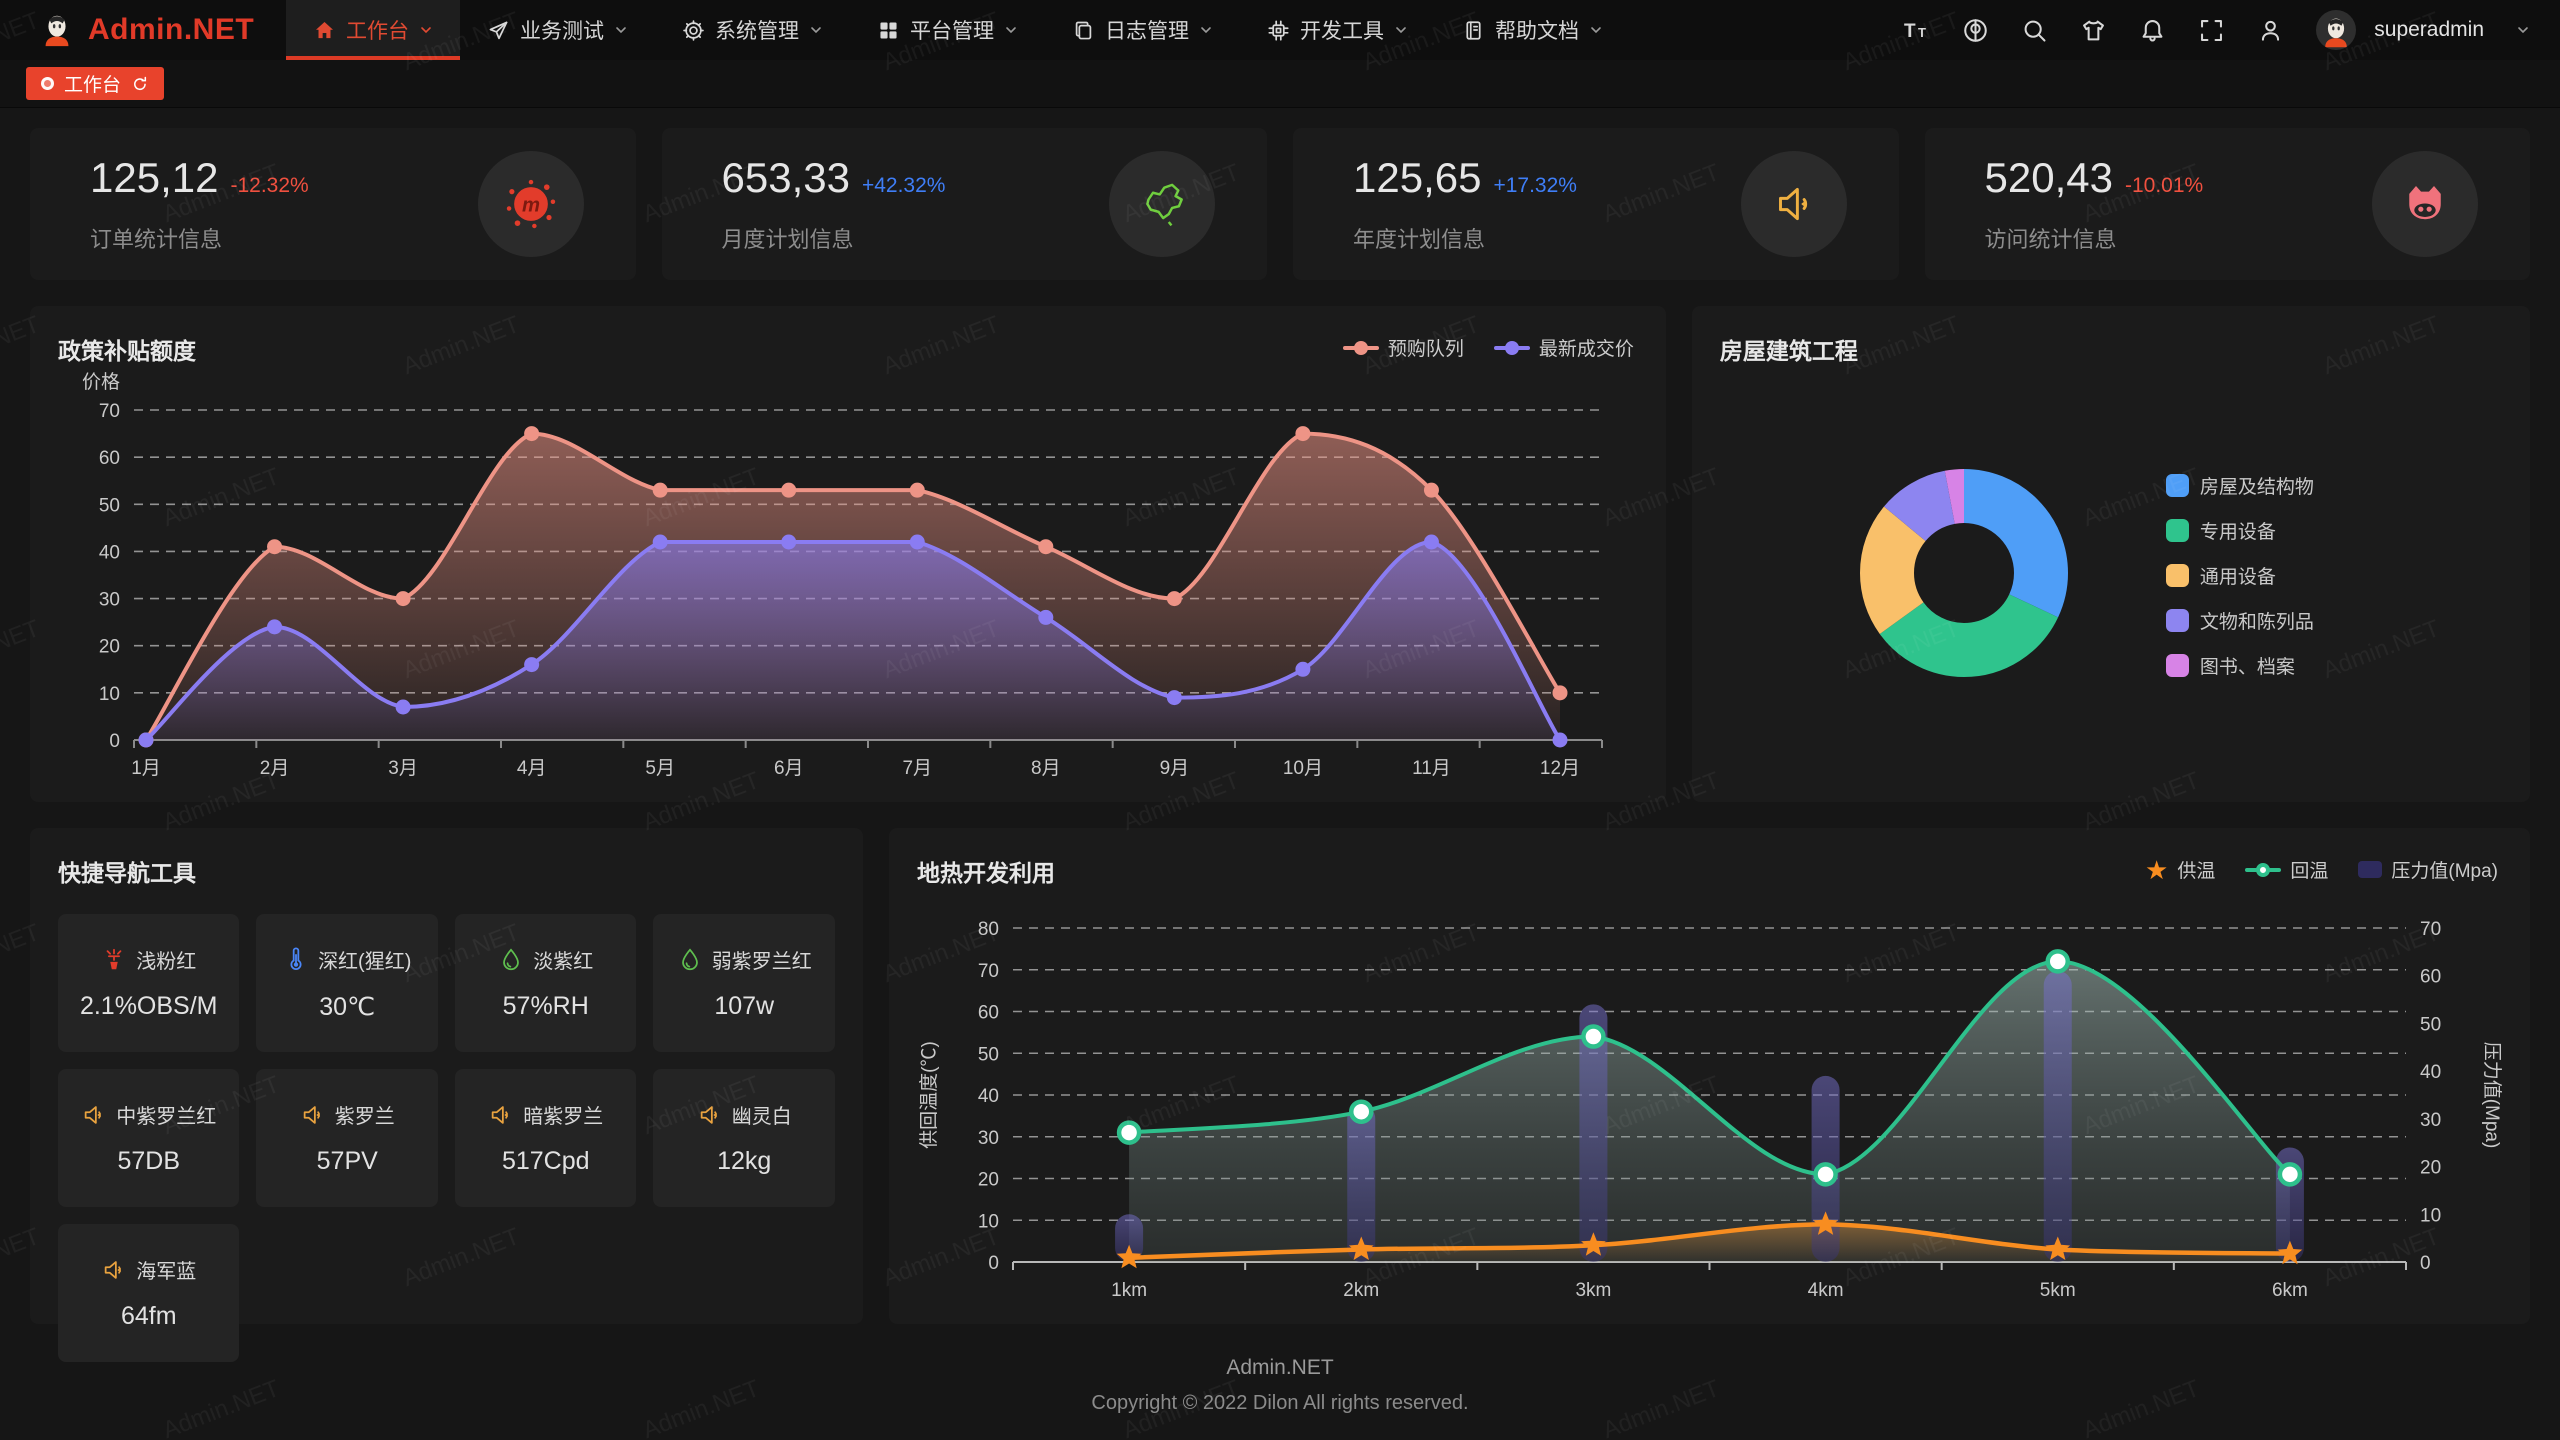 The height and width of the screenshot is (1440, 2560). Describe the element at coordinates (95, 83) in the screenshot. I see `tab-workbench: 工作台` at that location.